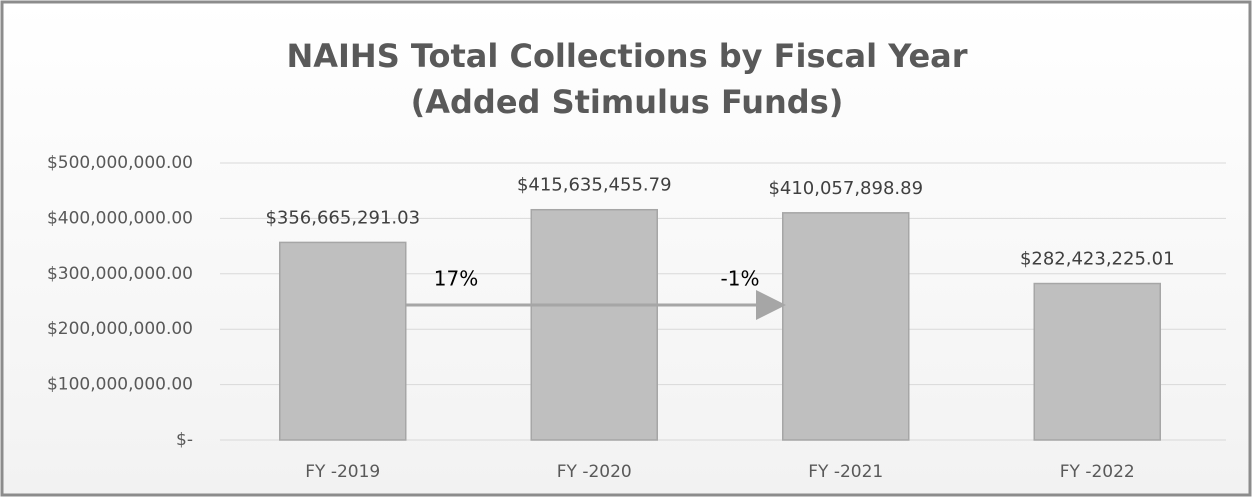 This screenshot has height=499, width=1254. Describe the element at coordinates (626, 56) in the screenshot. I see `chart-title: NAIHS Total Collections by Fiscal Year` at that location.